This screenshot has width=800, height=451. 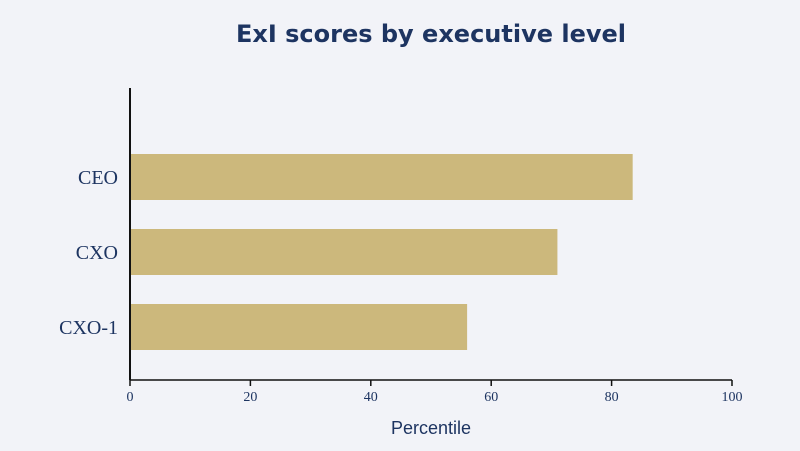 I want to click on category-label: CXO-1, so click(x=88, y=328).